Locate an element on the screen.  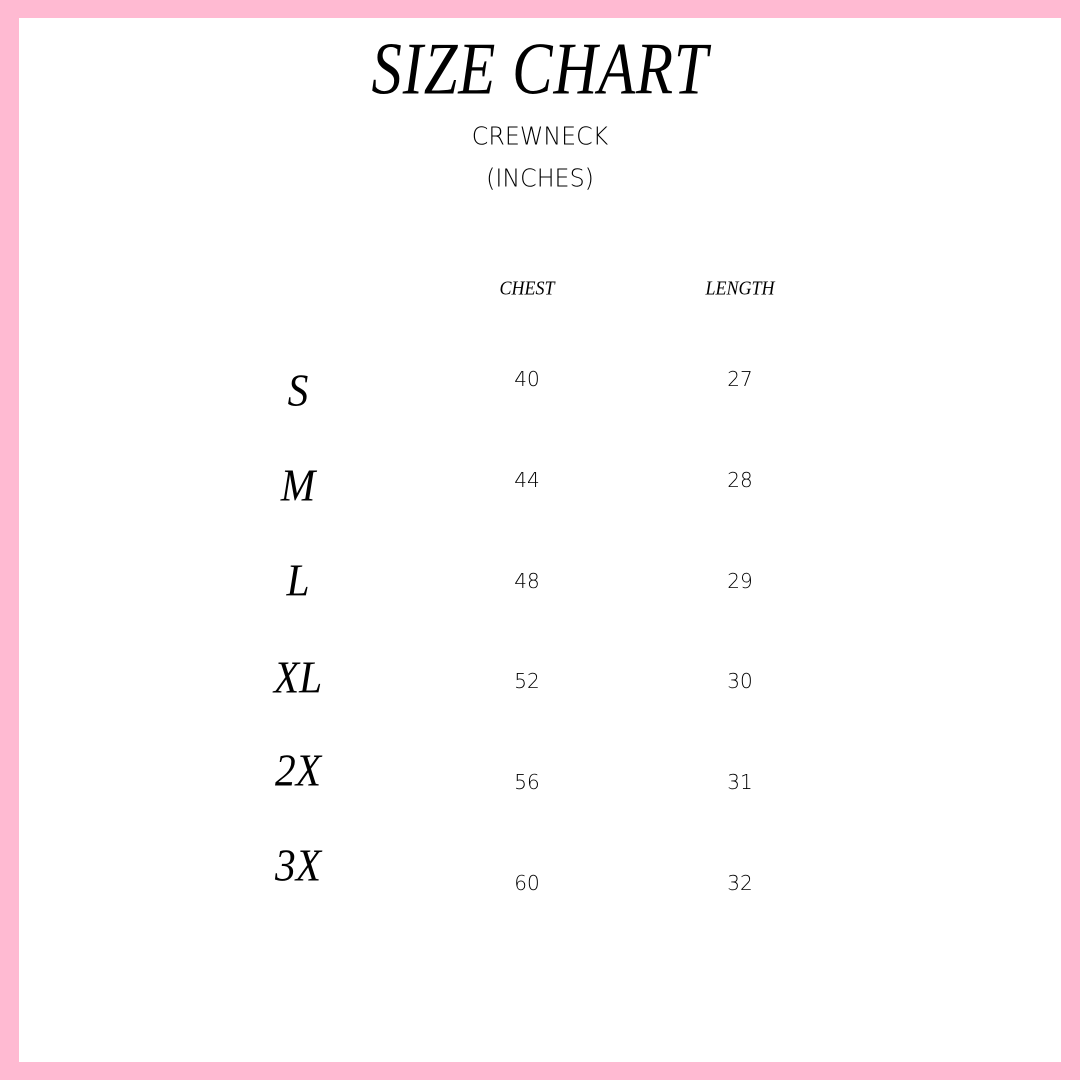
size-label: 3X is located at coordinates (298, 865).